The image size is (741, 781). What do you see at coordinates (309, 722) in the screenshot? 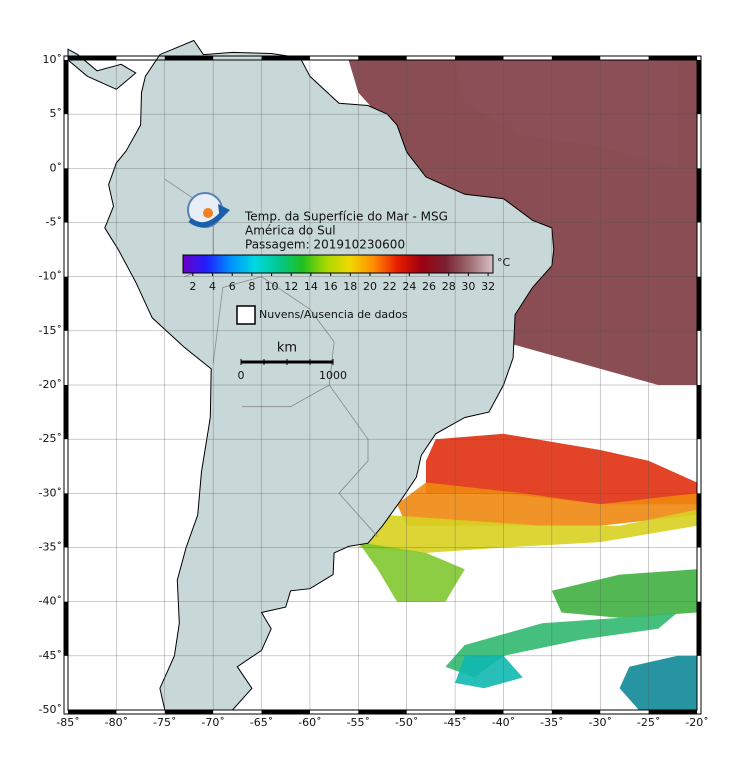
I see `x-tick-label: -60˚` at bounding box center [309, 722].